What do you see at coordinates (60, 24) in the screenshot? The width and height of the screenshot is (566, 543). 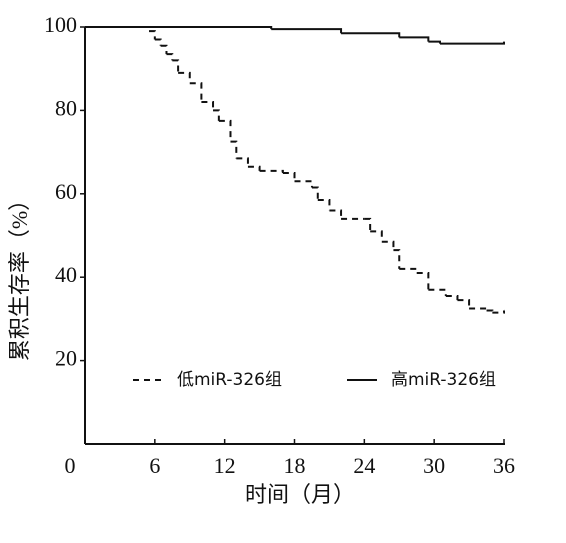 I see `y-tick-label: 100` at bounding box center [60, 24].